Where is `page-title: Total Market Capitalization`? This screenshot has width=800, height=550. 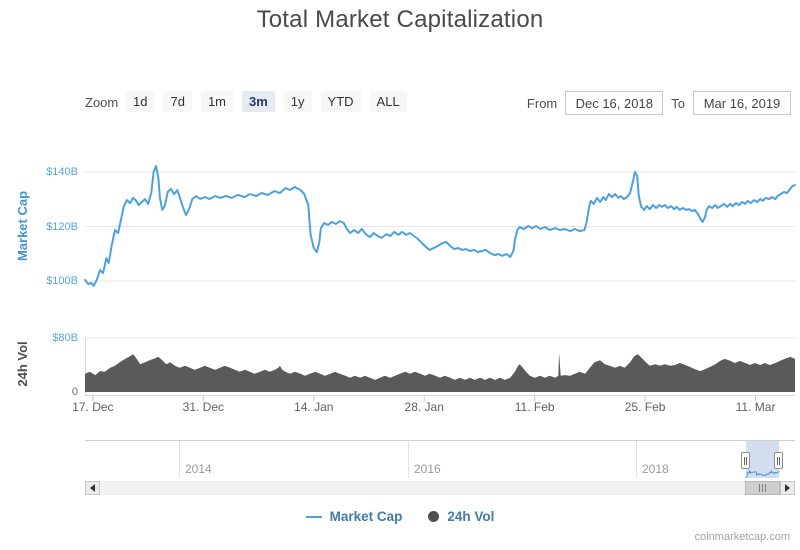
page-title: Total Market Capitalization is located at coordinates (400, 19).